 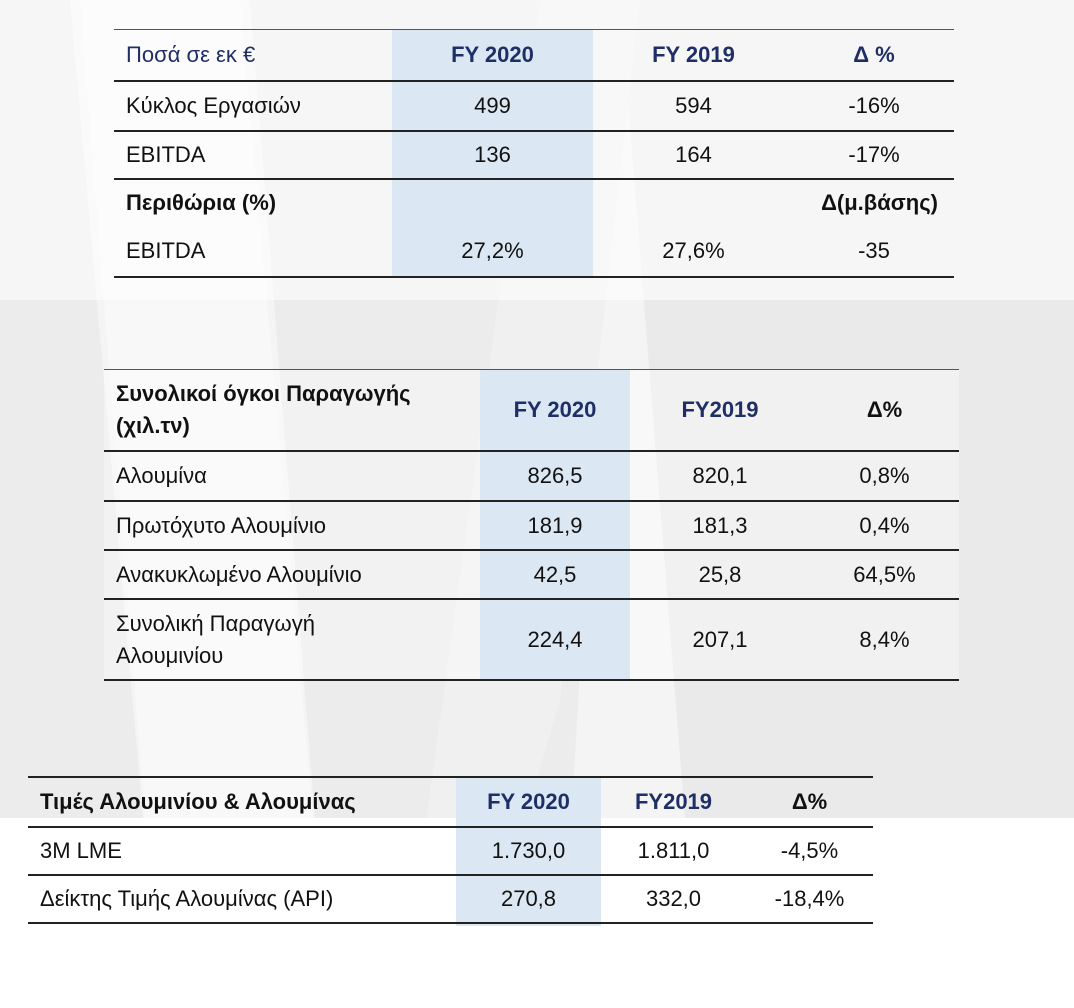 What do you see at coordinates (555, 639) in the screenshot?
I see `value-fy2020: 224,4` at bounding box center [555, 639].